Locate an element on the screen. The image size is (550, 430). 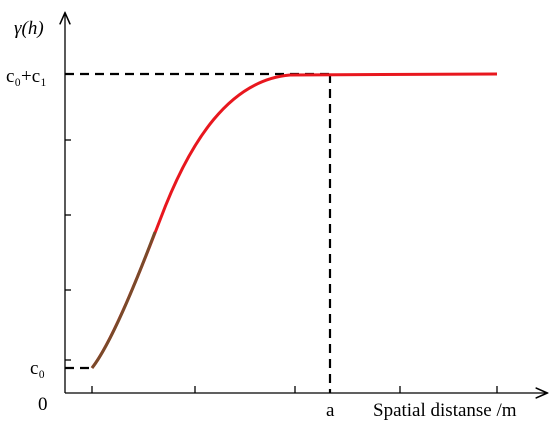
range-label: a is located at coordinates (330, 410).